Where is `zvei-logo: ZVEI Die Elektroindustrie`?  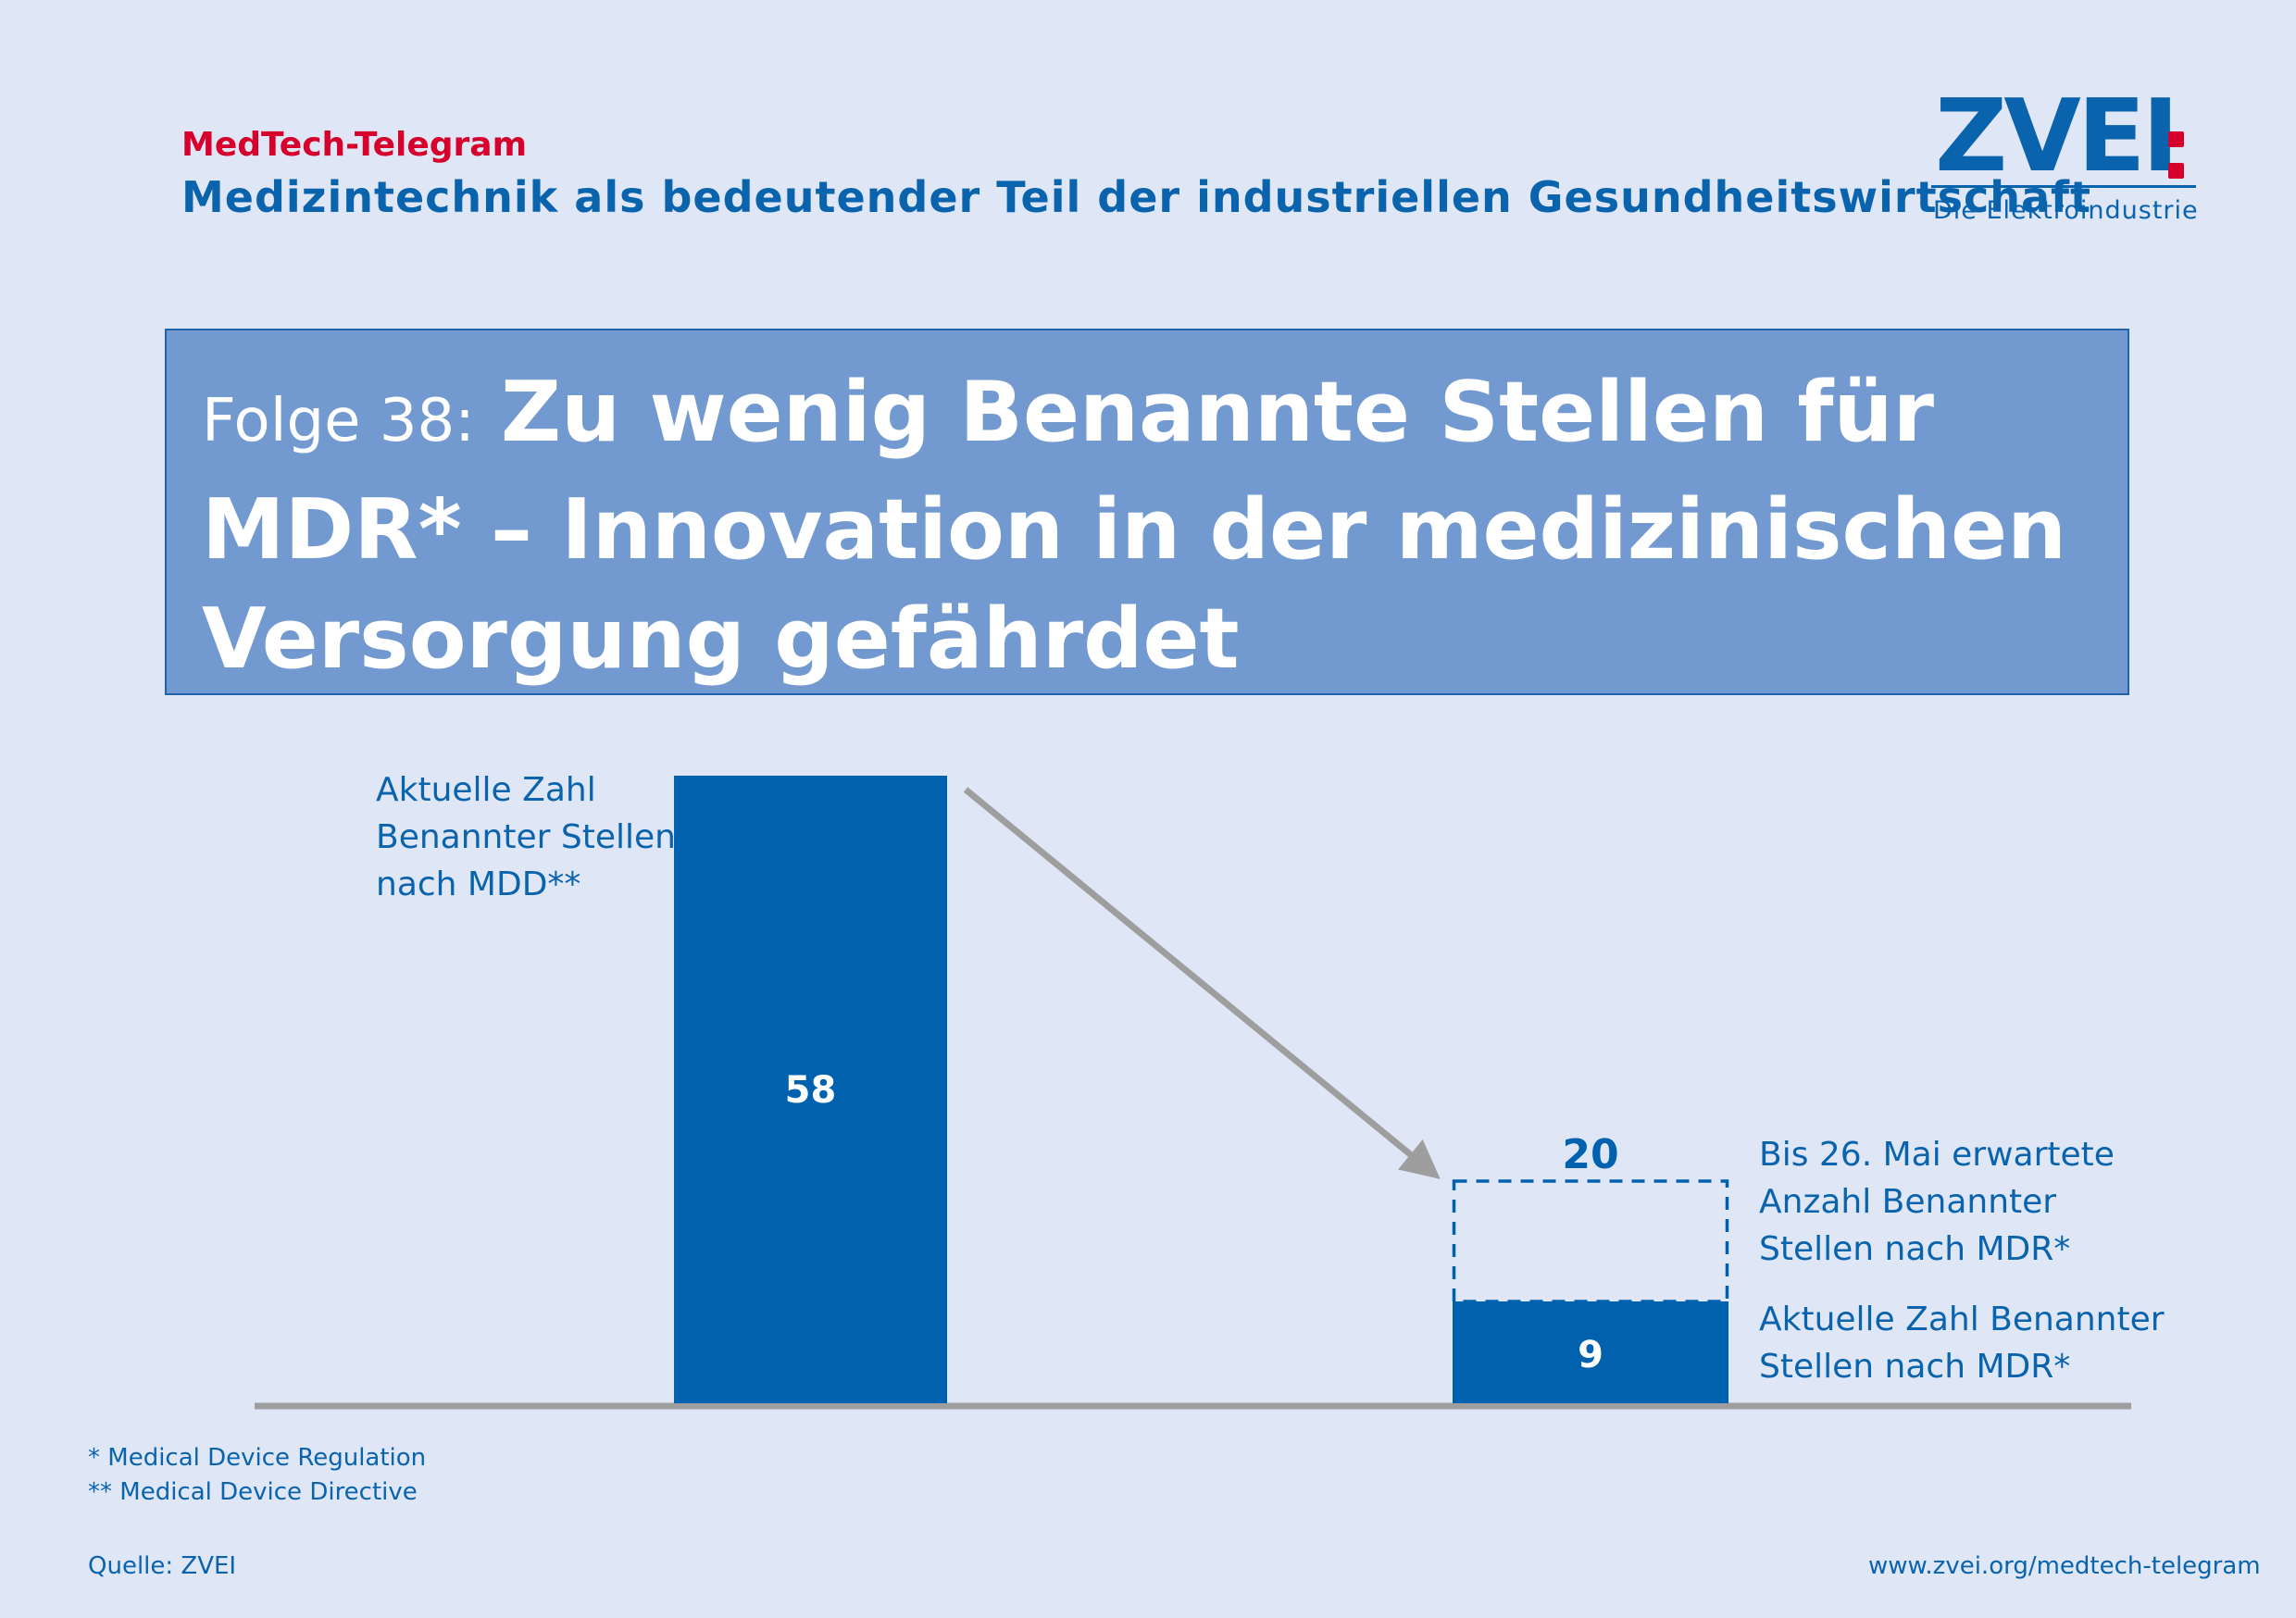 zvei-logo: ZVEI Die Elektroindustrie is located at coordinates (2064, 159).